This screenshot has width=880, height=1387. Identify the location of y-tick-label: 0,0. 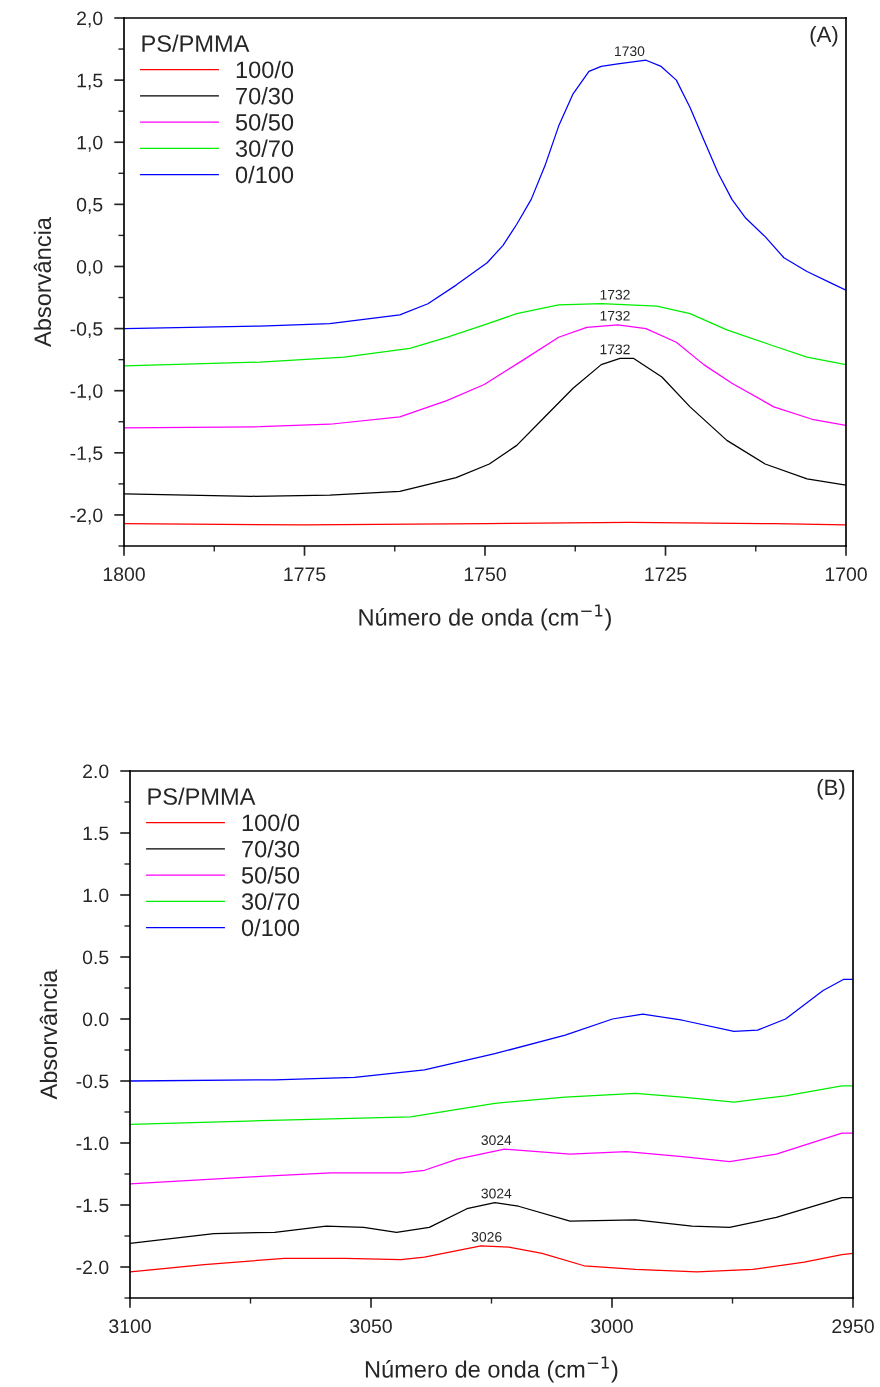
(89, 267).